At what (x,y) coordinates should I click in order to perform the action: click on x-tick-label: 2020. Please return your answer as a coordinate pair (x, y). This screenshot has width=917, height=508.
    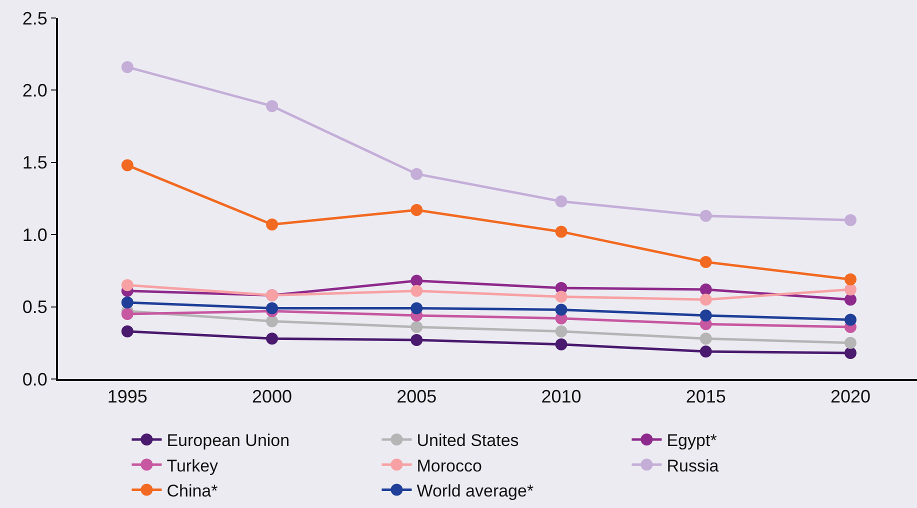
    Looking at the image, I should click on (850, 396).